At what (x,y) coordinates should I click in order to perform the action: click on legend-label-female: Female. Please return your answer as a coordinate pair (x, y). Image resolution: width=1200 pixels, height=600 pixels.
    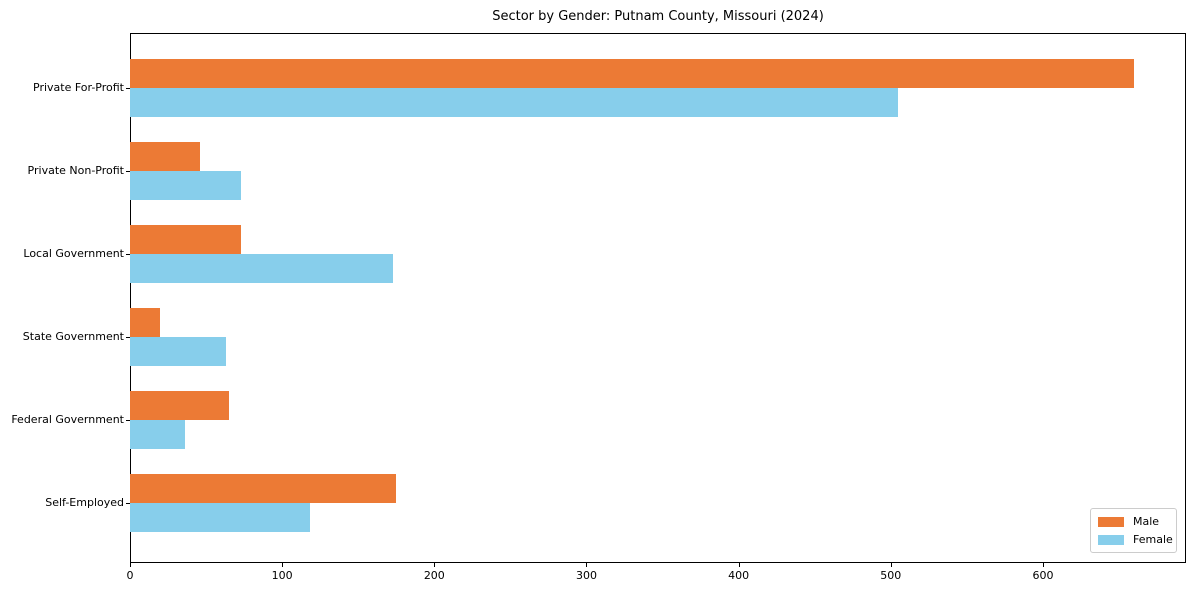
    Looking at the image, I should click on (1153, 539).